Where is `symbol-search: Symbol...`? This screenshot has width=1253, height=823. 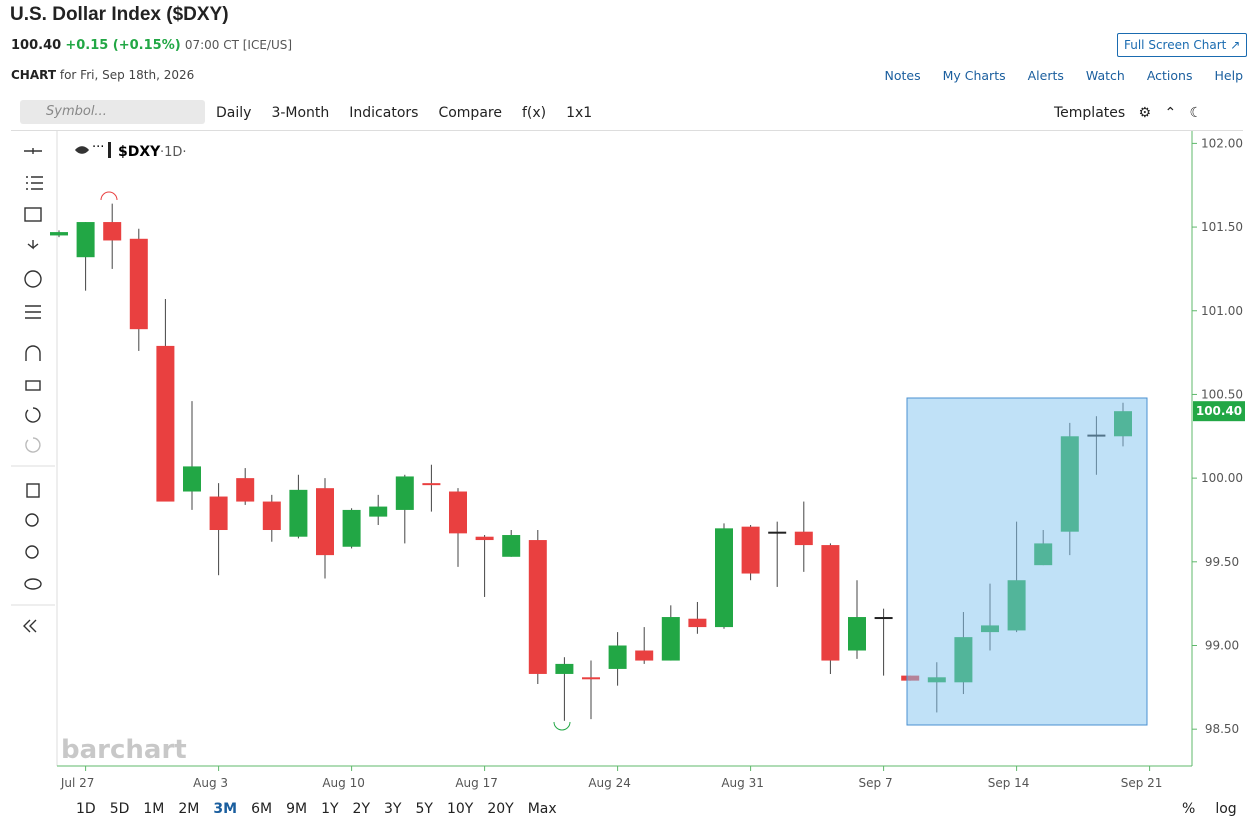 symbol-search: Symbol... is located at coordinates (112, 112).